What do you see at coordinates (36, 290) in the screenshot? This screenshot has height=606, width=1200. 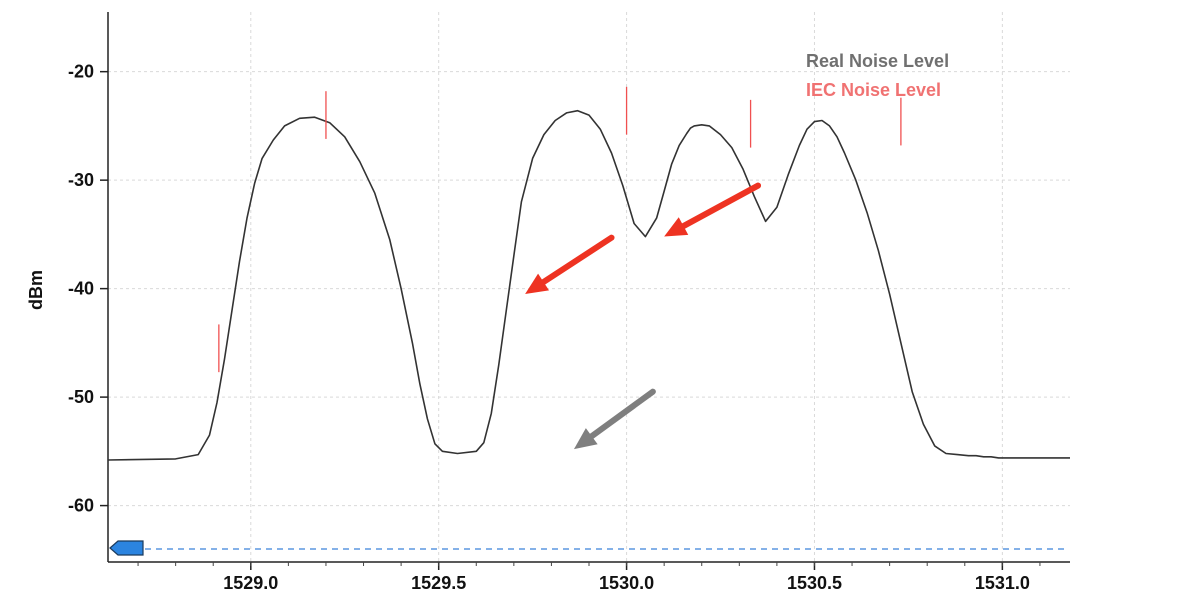 I see `y-axis-title: dBm` at bounding box center [36, 290].